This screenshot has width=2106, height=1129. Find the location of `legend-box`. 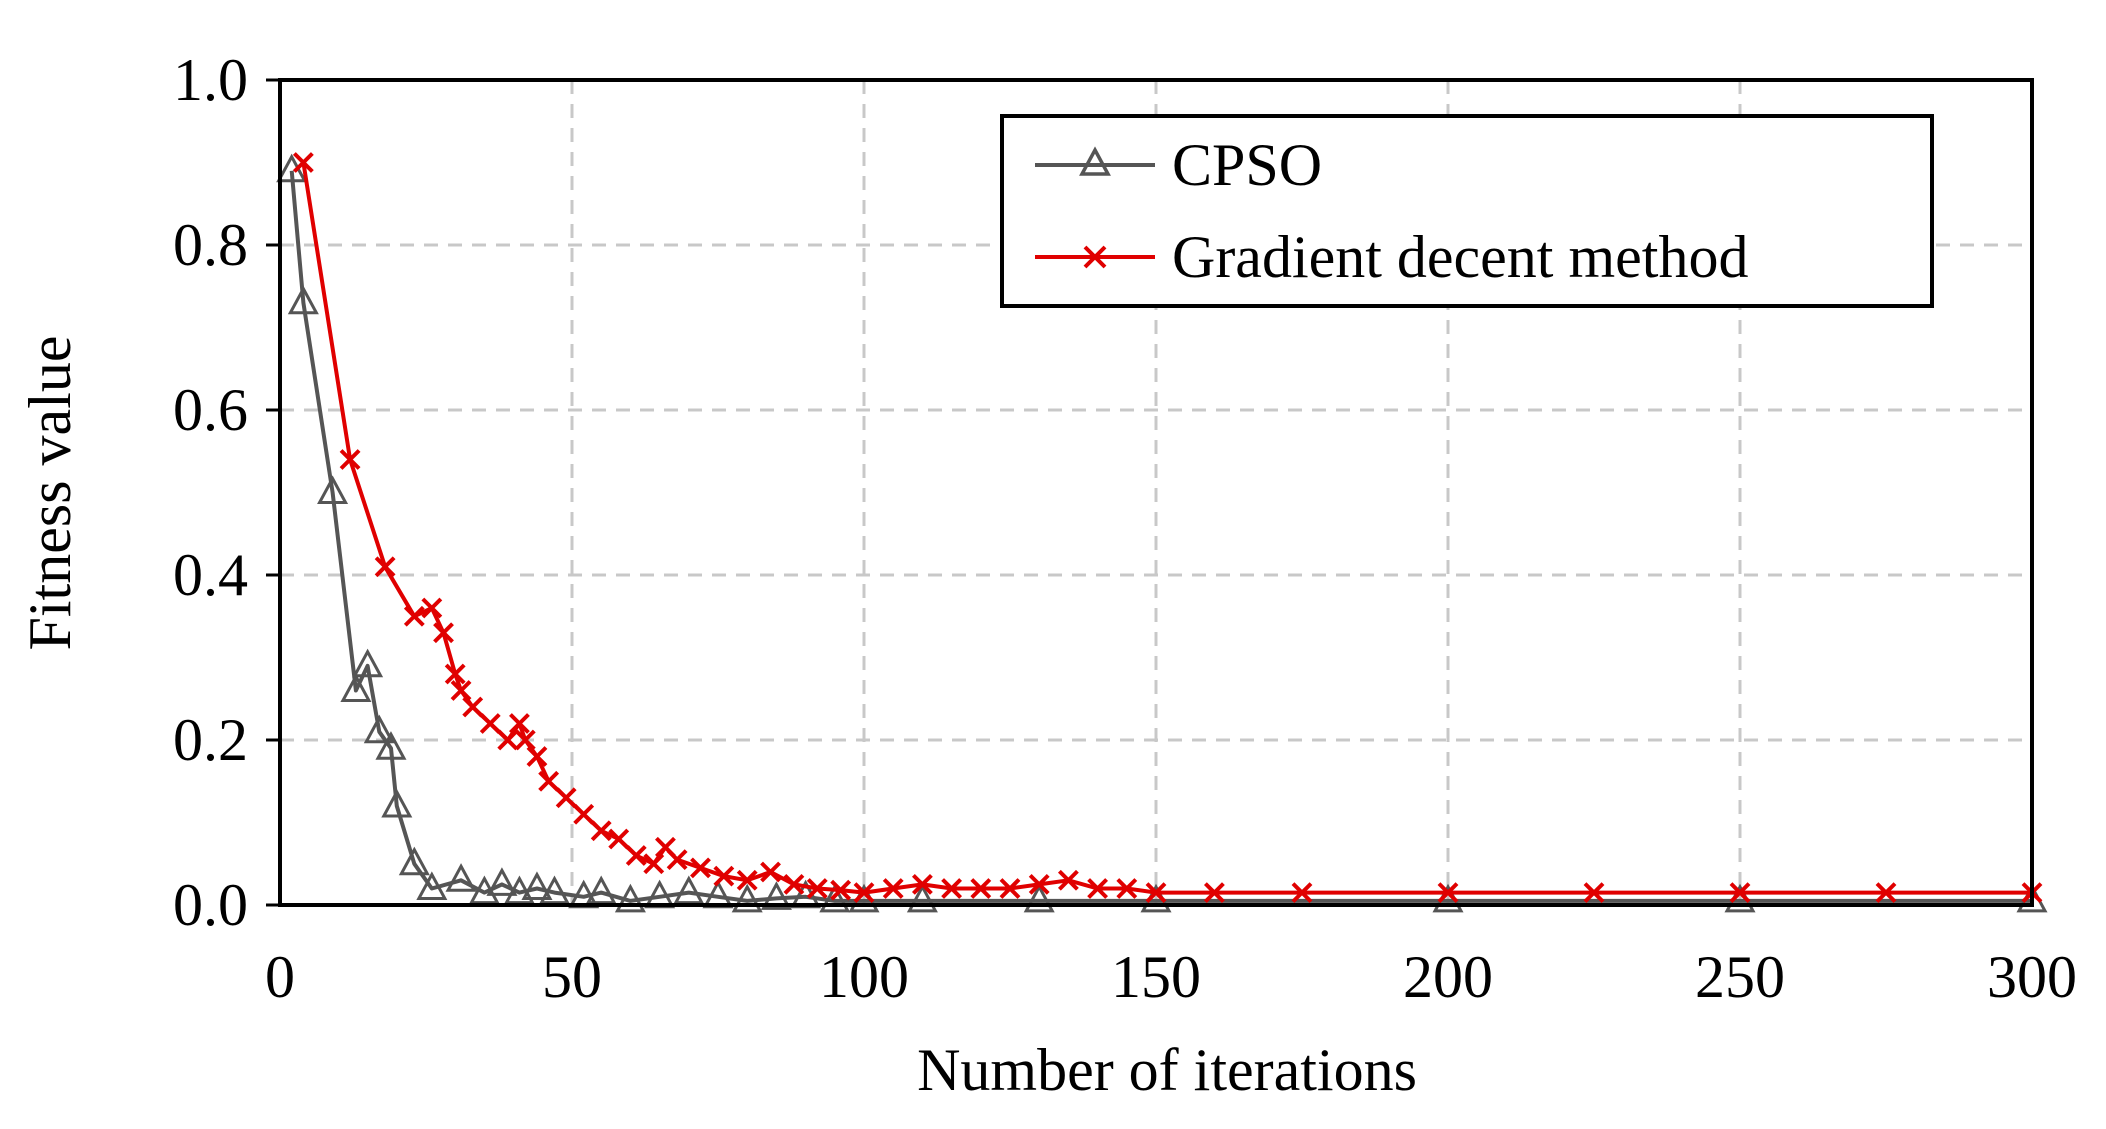

legend-box is located at coordinates (1467, 211).